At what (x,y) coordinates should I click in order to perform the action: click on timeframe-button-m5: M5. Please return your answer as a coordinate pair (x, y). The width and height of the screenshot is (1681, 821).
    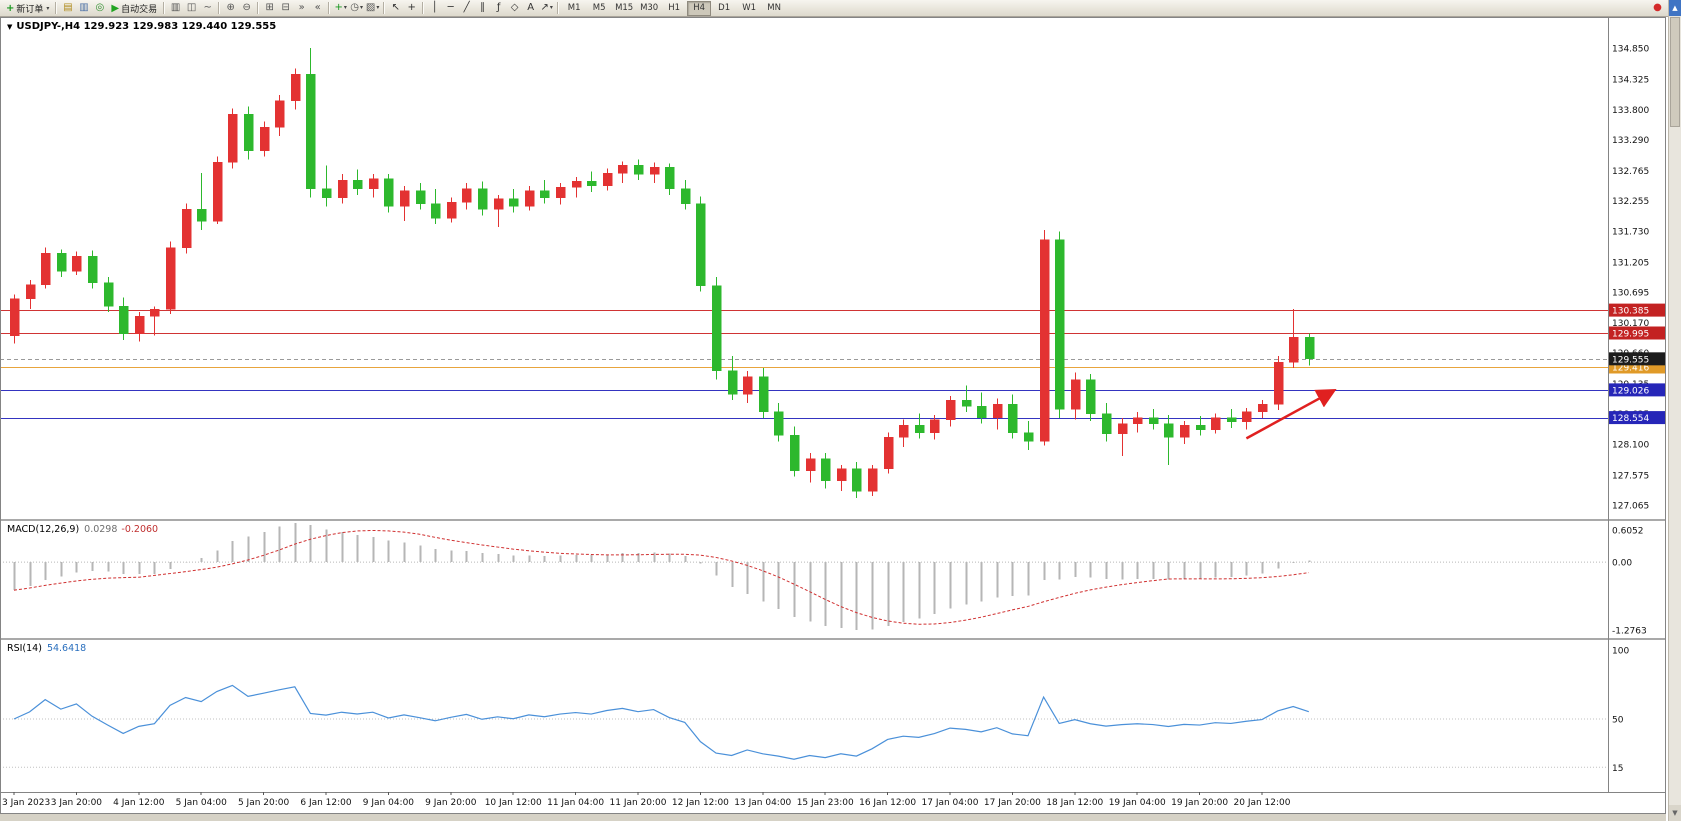
    Looking at the image, I should click on (599, 8).